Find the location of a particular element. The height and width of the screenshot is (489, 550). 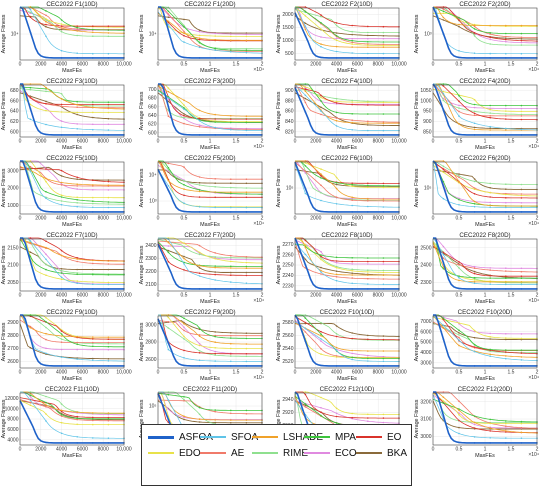

series-line-asfoa is located at coordinates (72, 186).